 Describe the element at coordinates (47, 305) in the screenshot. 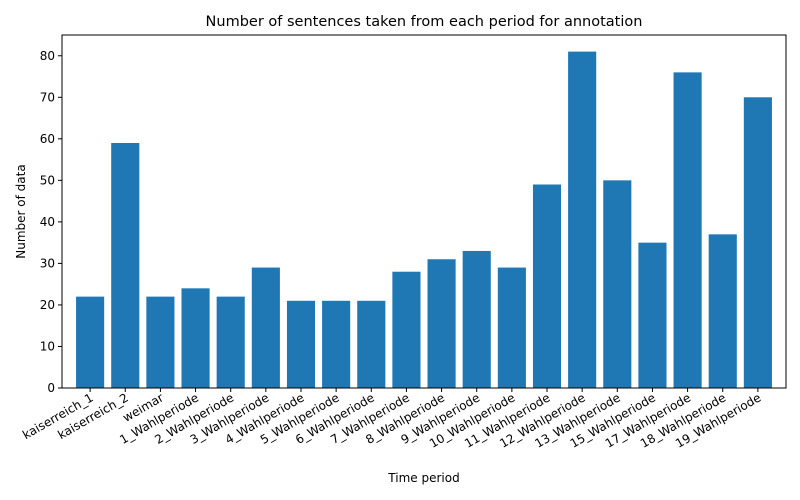

I see `y-tick-label: 20` at that location.